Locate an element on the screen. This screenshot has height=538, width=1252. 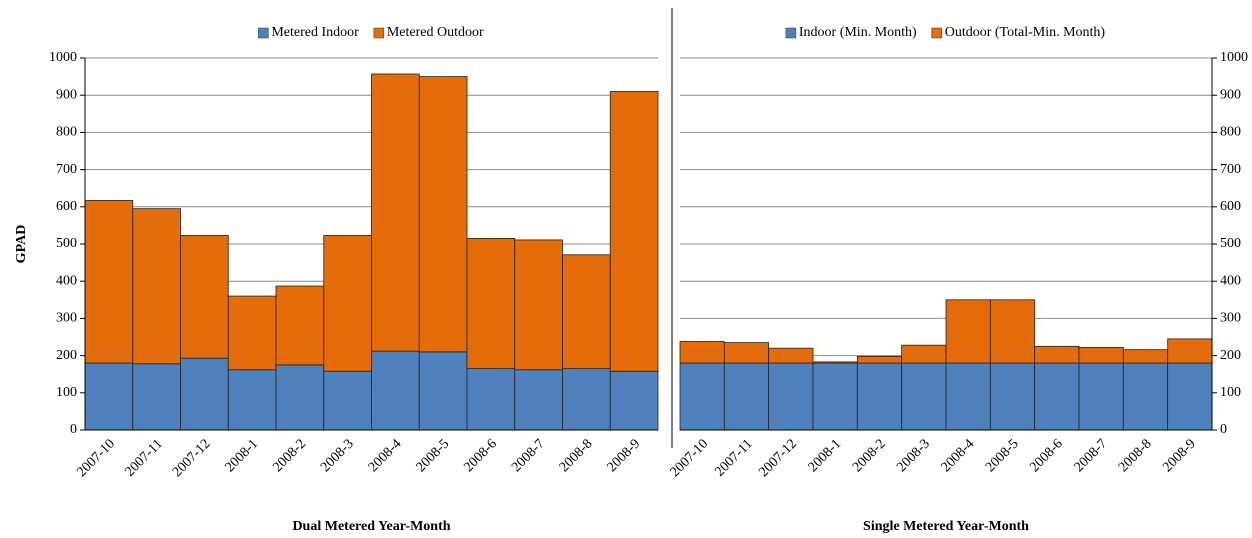
legend-label: Outdoor (Total-Min. Month) is located at coordinates (1025, 32).